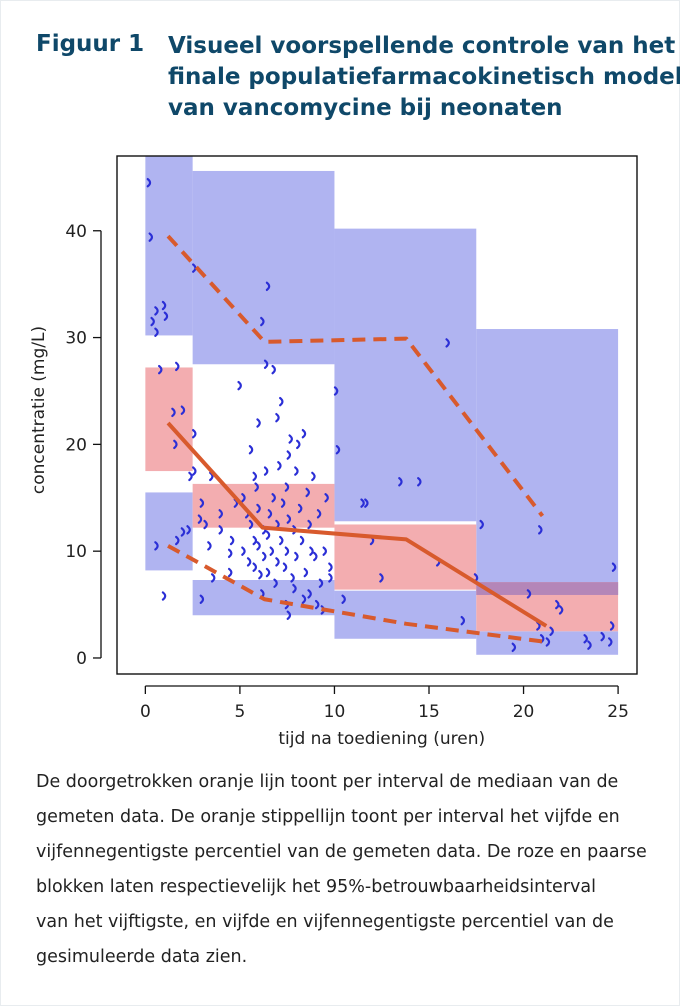 Image resolution: width=680 pixels, height=1006 pixels. Describe the element at coordinates (90, 44) in the screenshot. I see `figure-label: Figuur 1` at that location.